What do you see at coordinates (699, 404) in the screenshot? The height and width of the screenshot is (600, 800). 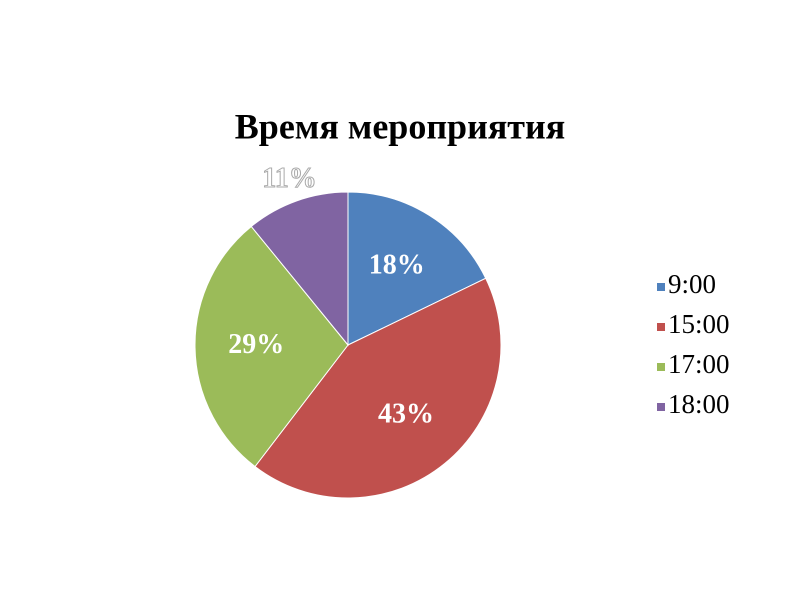 I see `legend-label: 18:00` at bounding box center [699, 404].